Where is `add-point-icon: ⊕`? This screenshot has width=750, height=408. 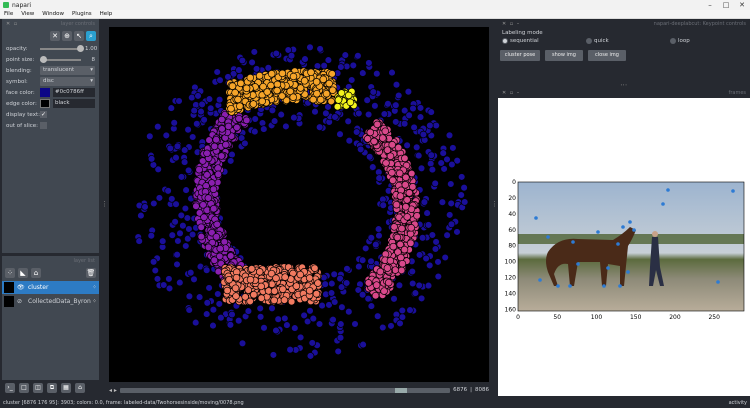 add-point-icon: ⊕ is located at coordinates (67, 36).